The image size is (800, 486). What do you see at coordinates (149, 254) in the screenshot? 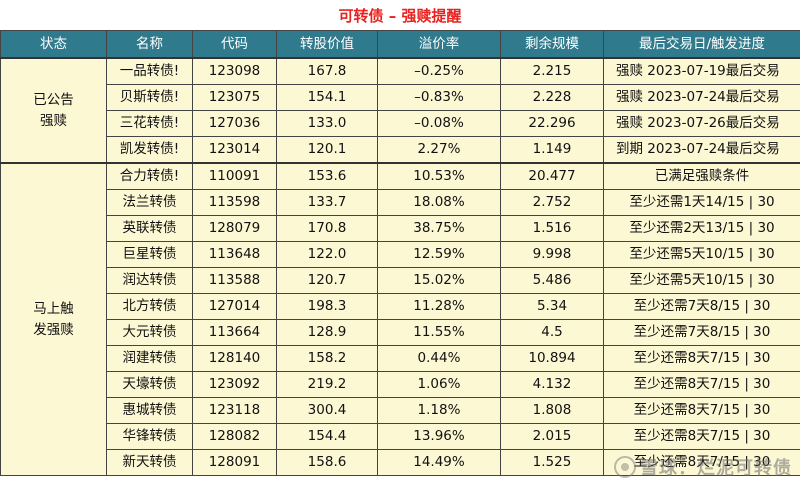
I see `bond-name-cell: 巨星转债` at bounding box center [149, 254].